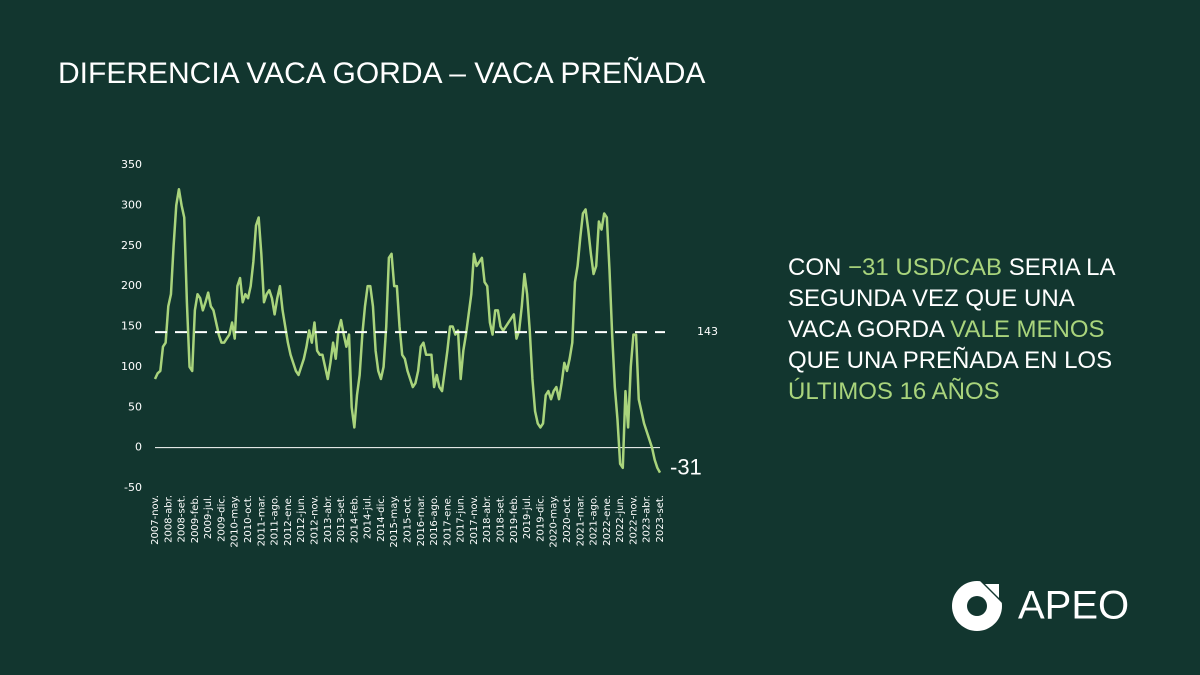 Image resolution: width=1200 pixels, height=675 pixels. I want to click on x-tick-label: 2011-ago., so click(275, 520).